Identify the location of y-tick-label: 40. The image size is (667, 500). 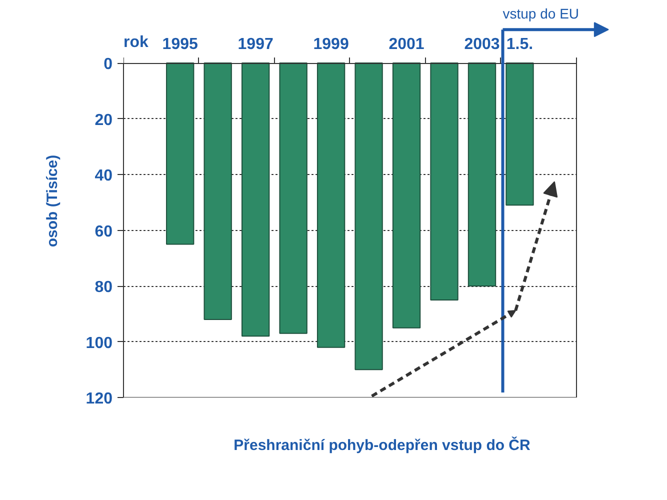
(103, 176).